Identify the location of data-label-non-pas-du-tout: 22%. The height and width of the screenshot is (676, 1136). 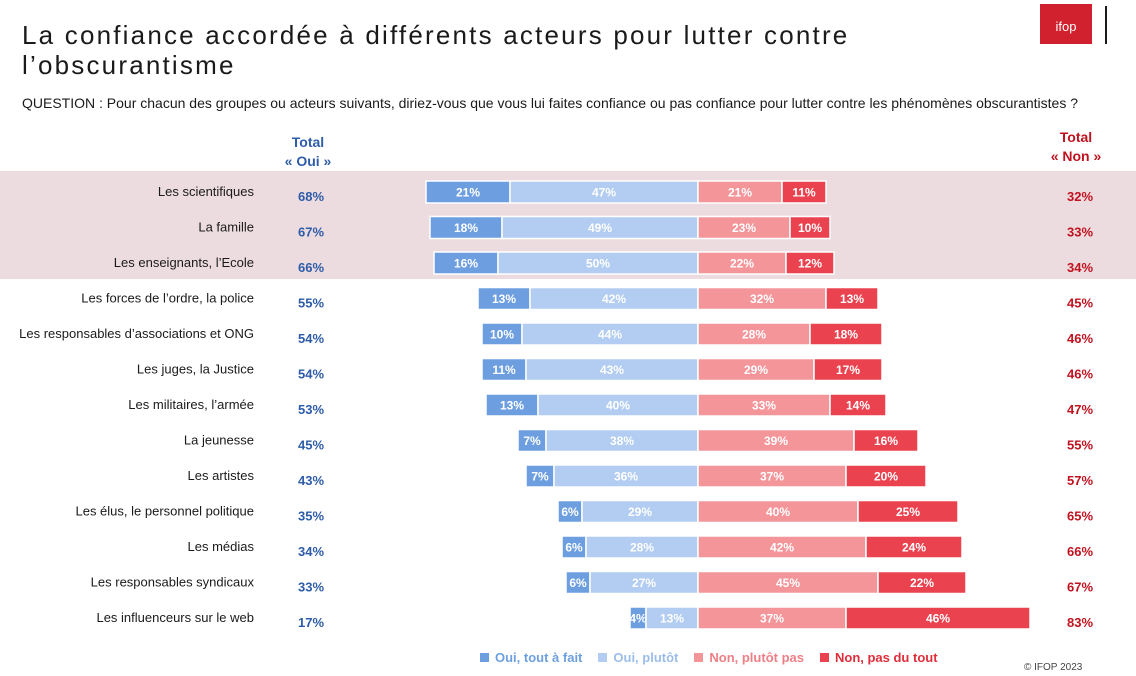
(922, 583).